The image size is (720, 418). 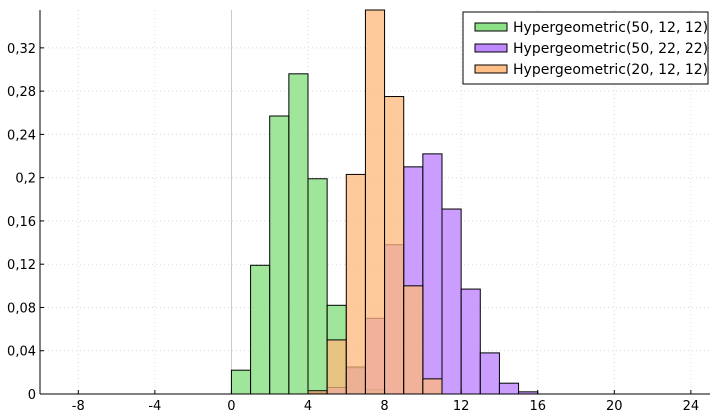 I want to click on y-tick-label: 0,32, so click(x=21, y=49).